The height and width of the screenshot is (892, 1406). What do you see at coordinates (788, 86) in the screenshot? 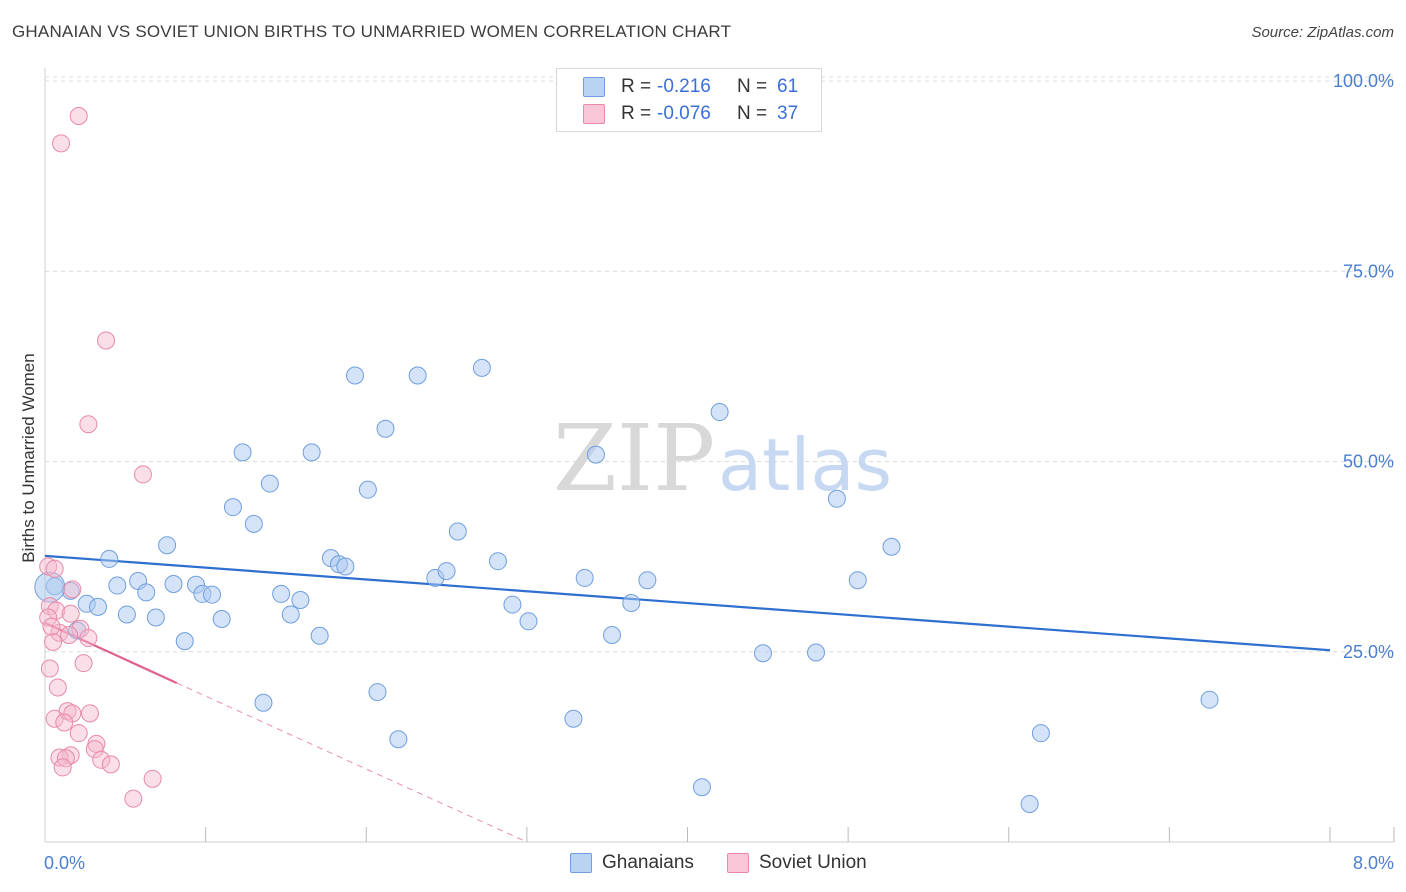
I see `legend-n-value: 61` at bounding box center [788, 86].